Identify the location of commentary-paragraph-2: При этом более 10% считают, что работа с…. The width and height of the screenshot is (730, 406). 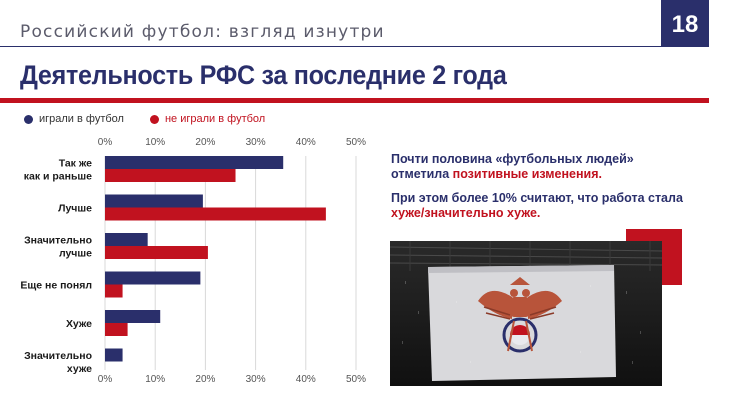
(541, 206).